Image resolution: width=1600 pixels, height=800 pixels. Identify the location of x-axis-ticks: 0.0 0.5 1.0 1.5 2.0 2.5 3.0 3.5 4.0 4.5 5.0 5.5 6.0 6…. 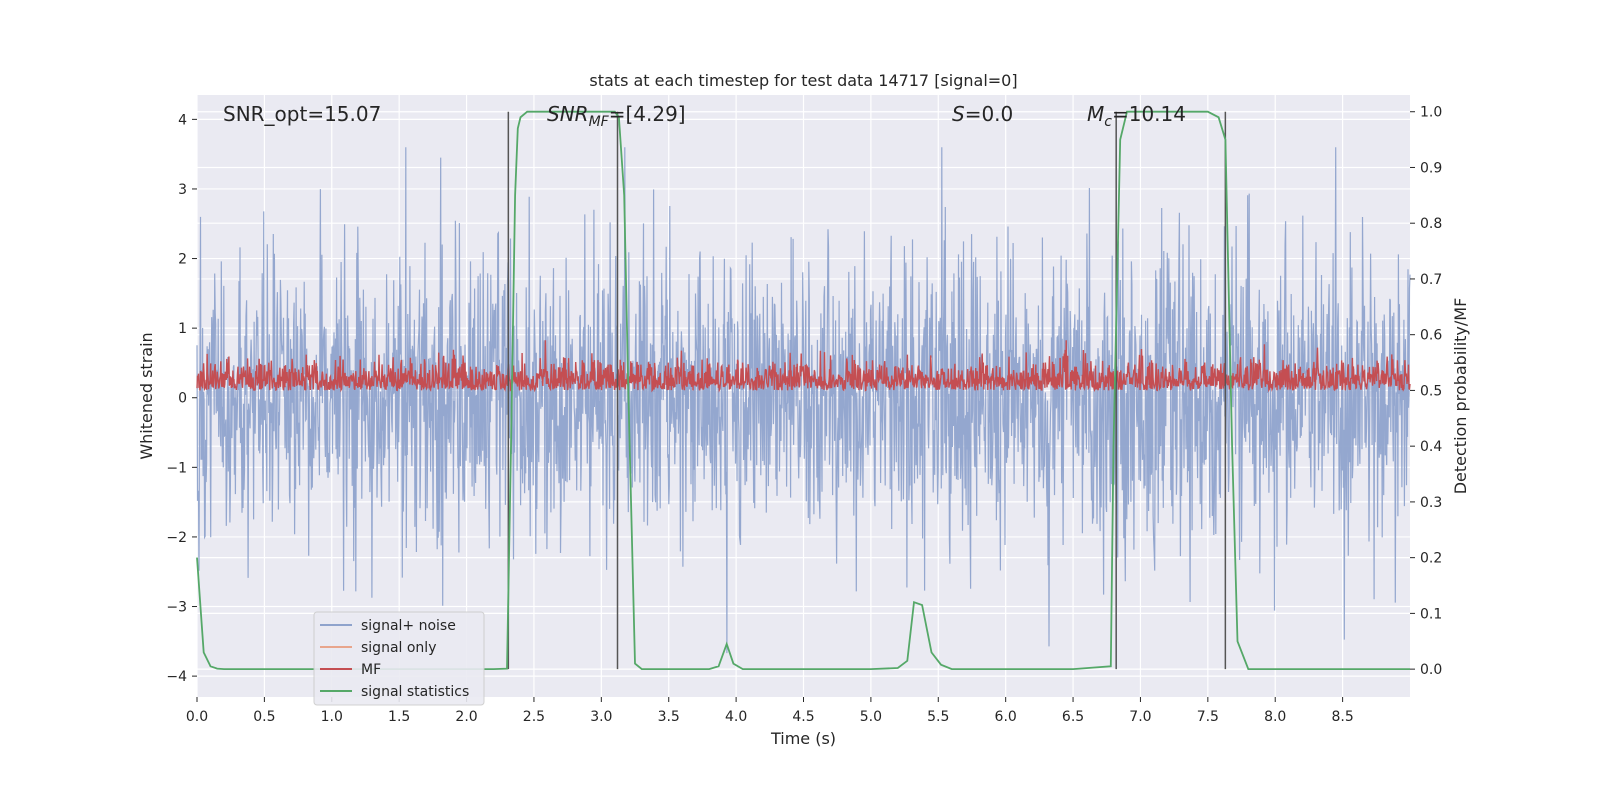
(770, 711).